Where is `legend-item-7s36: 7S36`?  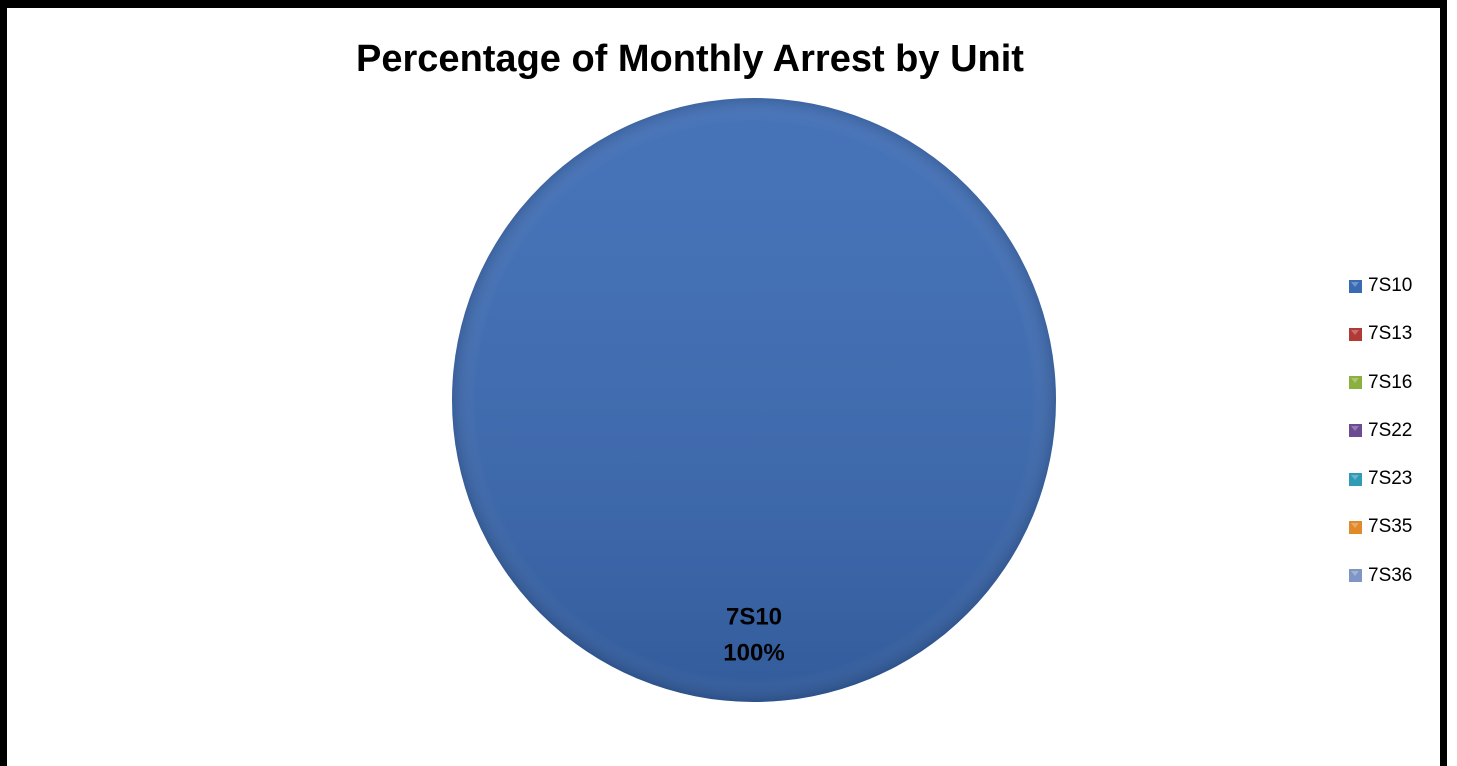
legend-item-7s36: 7S36 is located at coordinates (1380, 576).